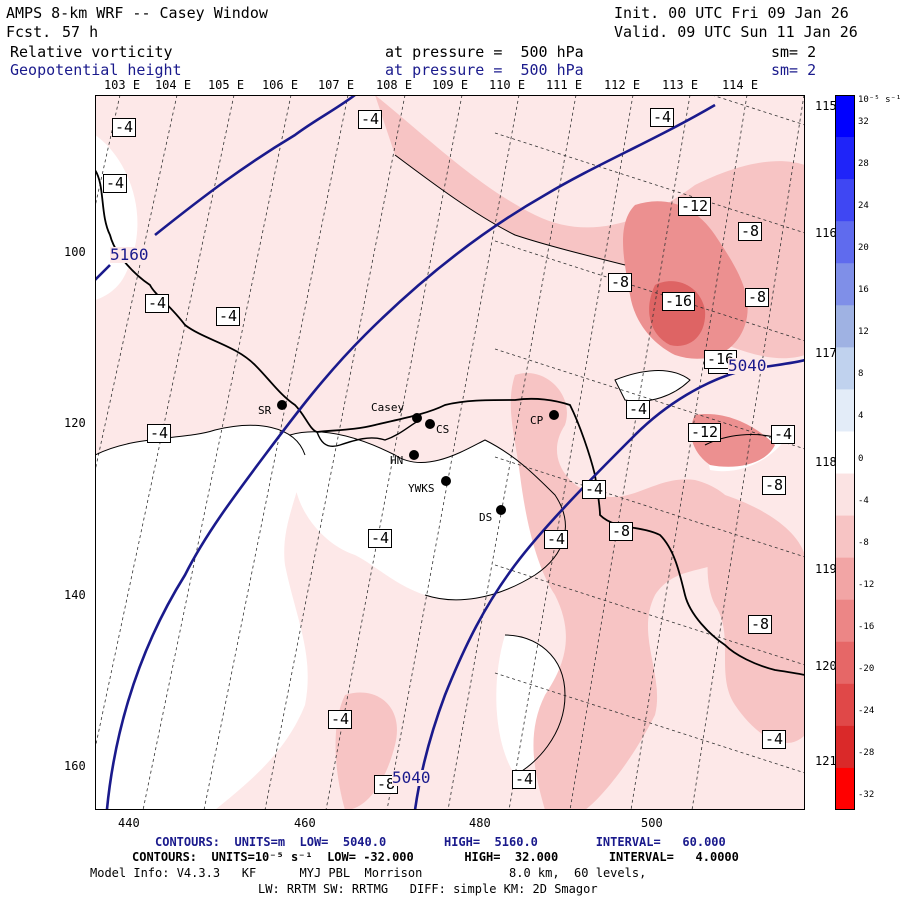  I want to click on lon-label: 106 E, so click(280, 85).